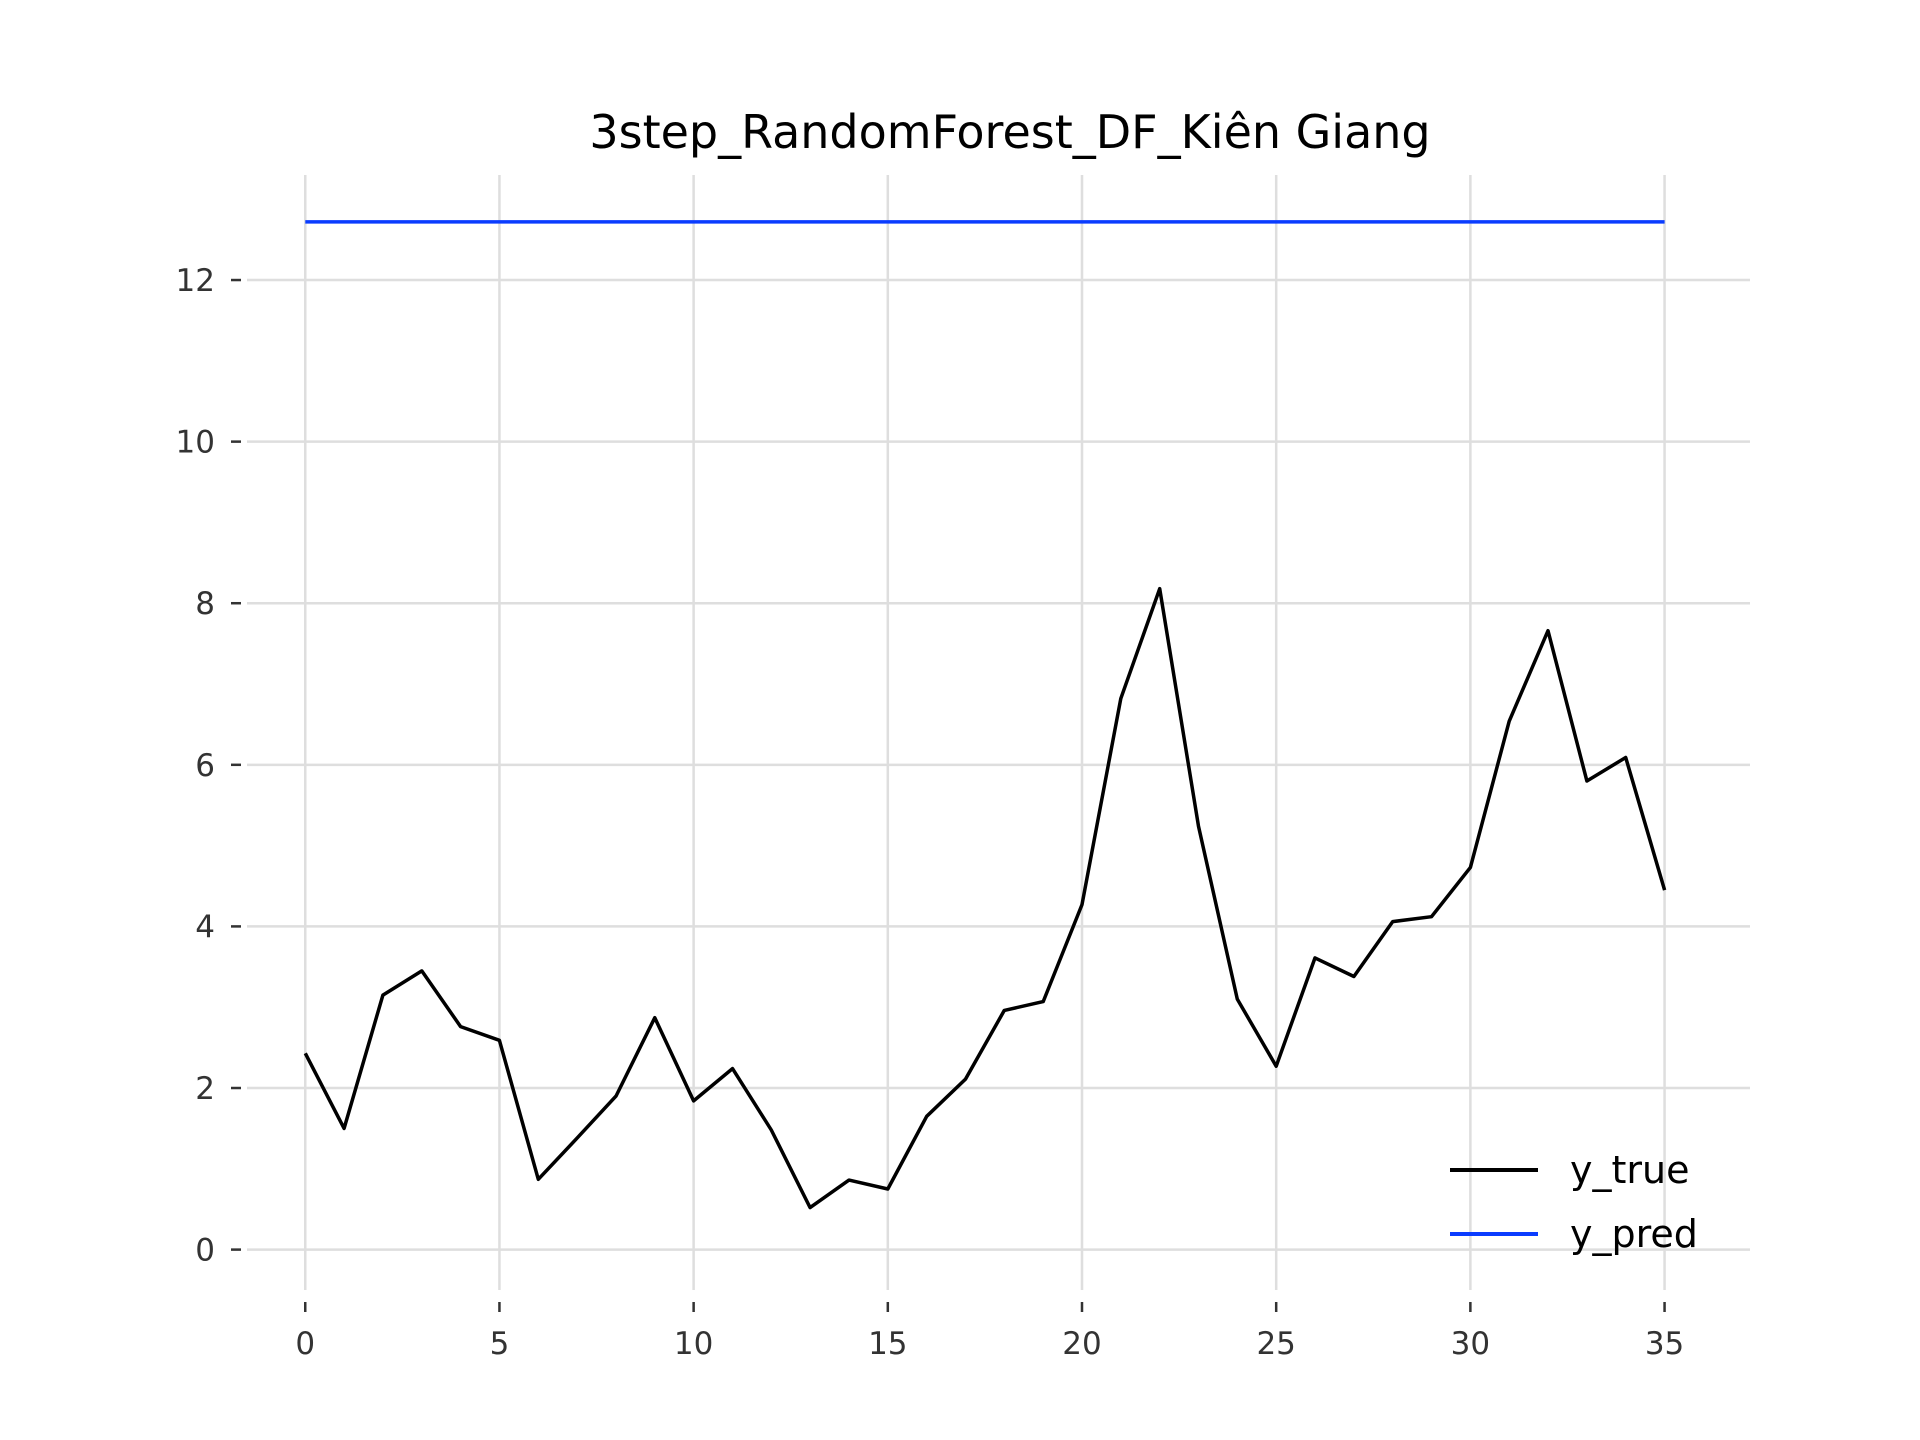 The image size is (1920, 1440). What do you see at coordinates (500, 1344) in the screenshot?
I see `x-tick-label: 5` at bounding box center [500, 1344].